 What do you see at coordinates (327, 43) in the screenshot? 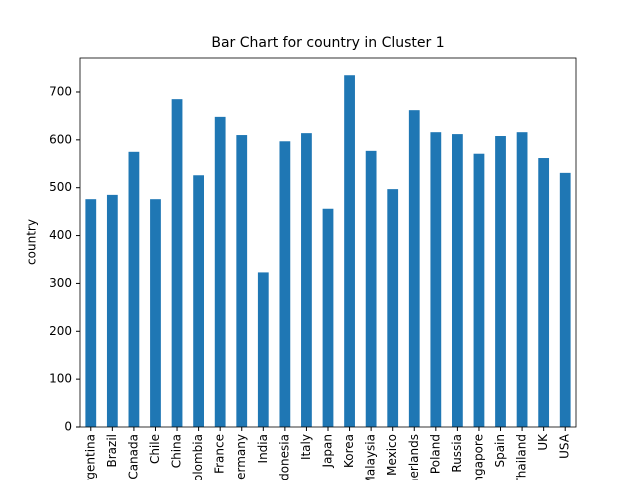
I see `chart-title: Bar Chart for country in Cluster 1` at bounding box center [327, 43].